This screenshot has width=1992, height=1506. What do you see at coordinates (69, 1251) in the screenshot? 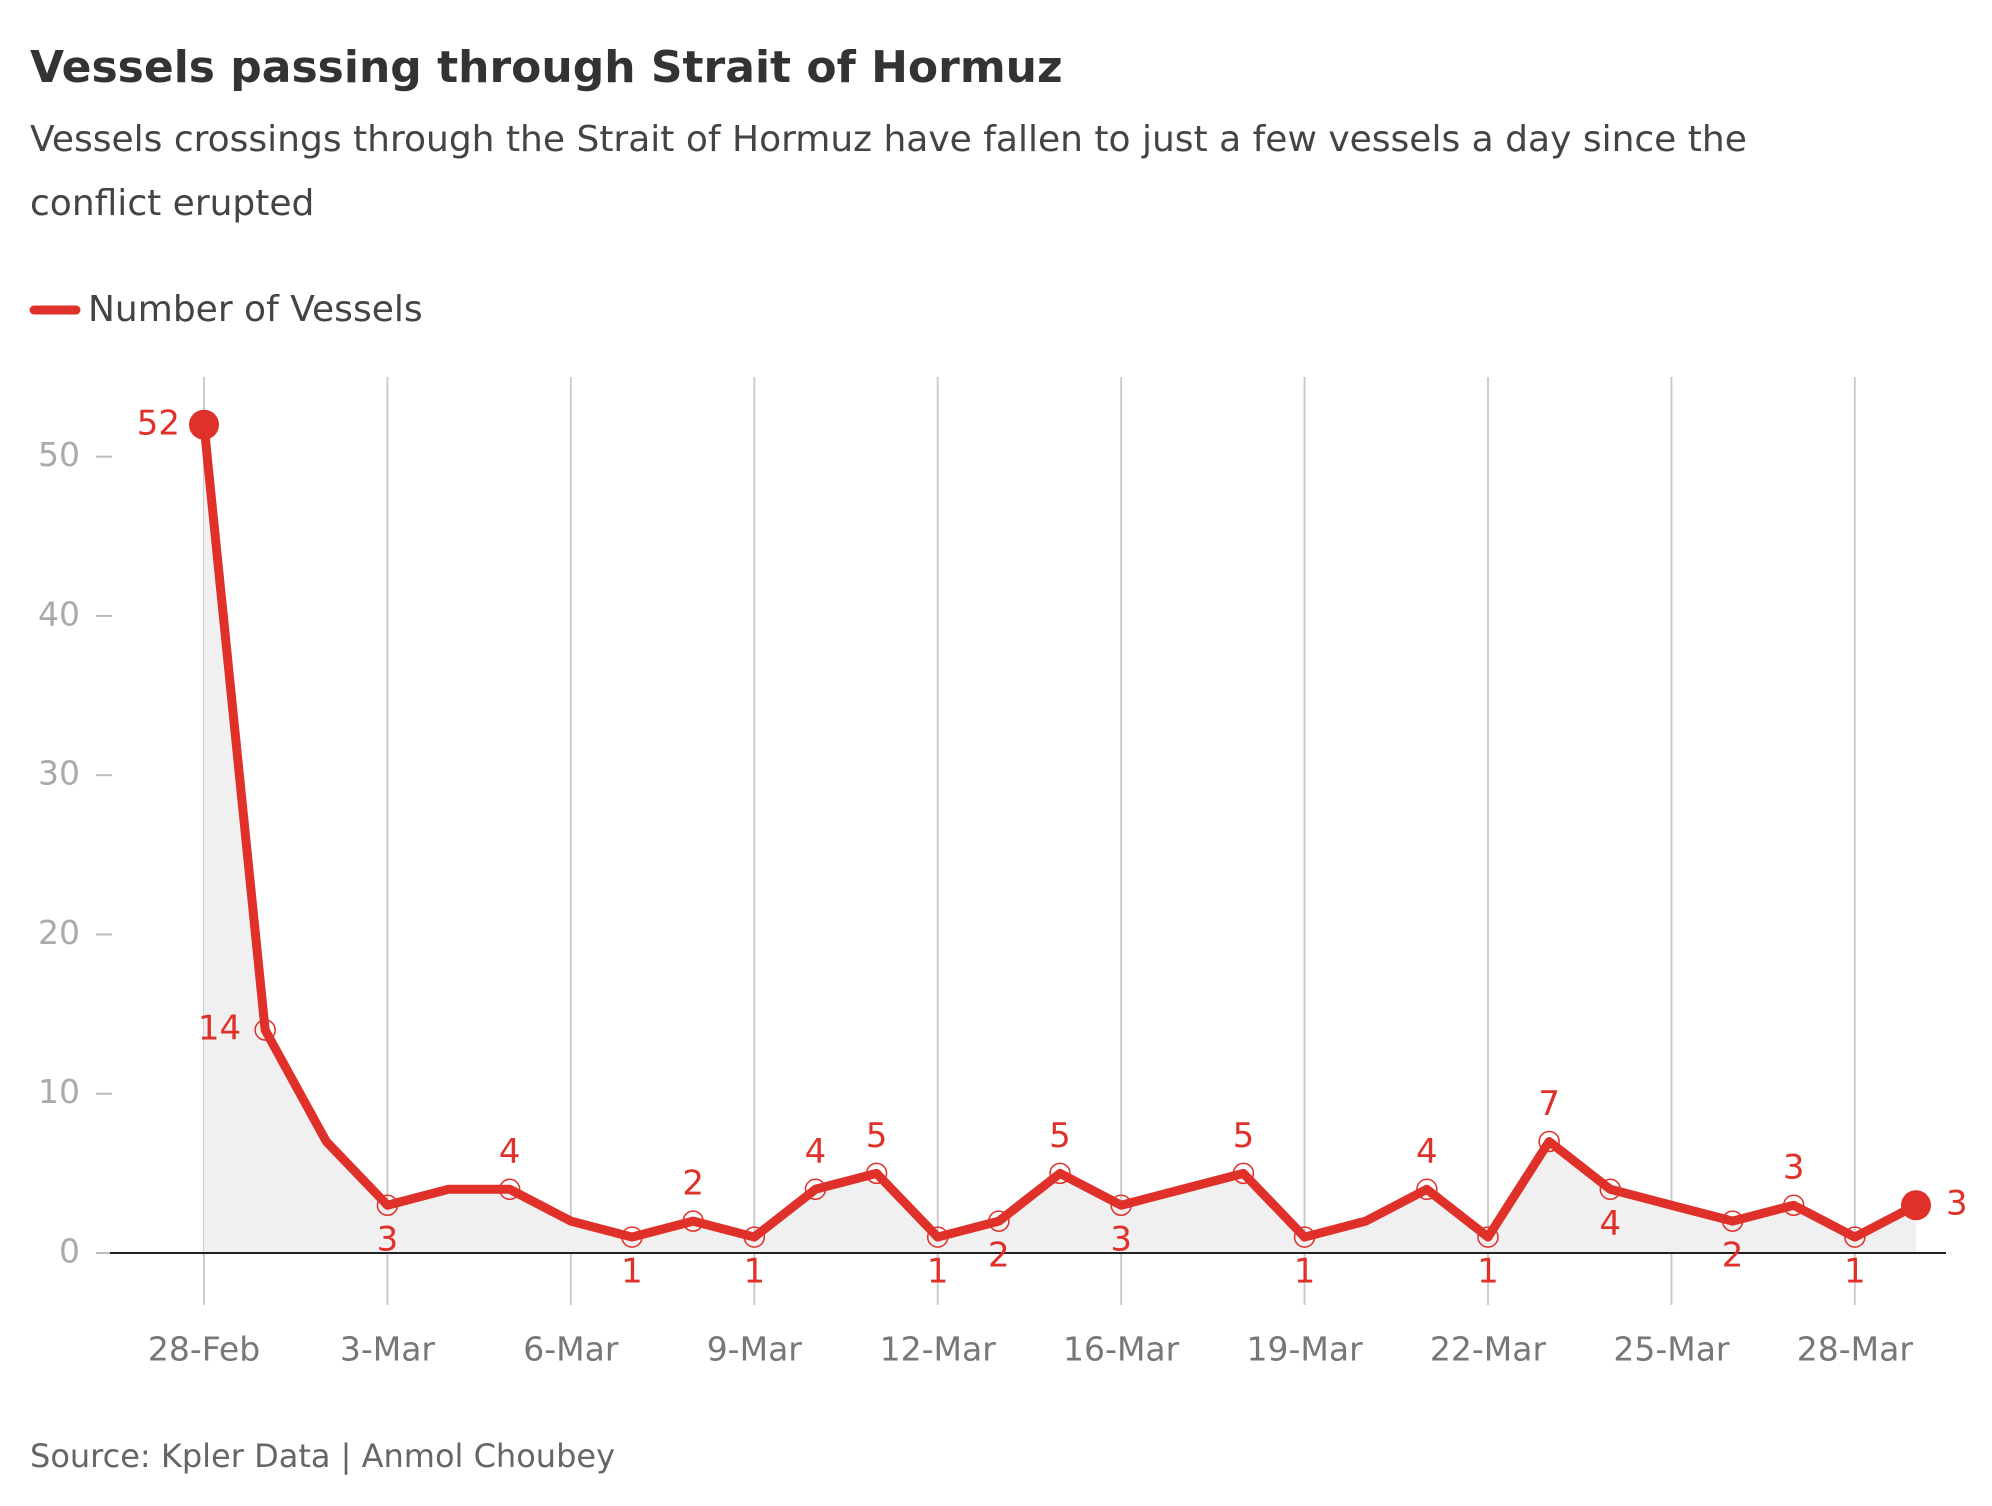
I see `y-tick-label: 0` at bounding box center [69, 1251].